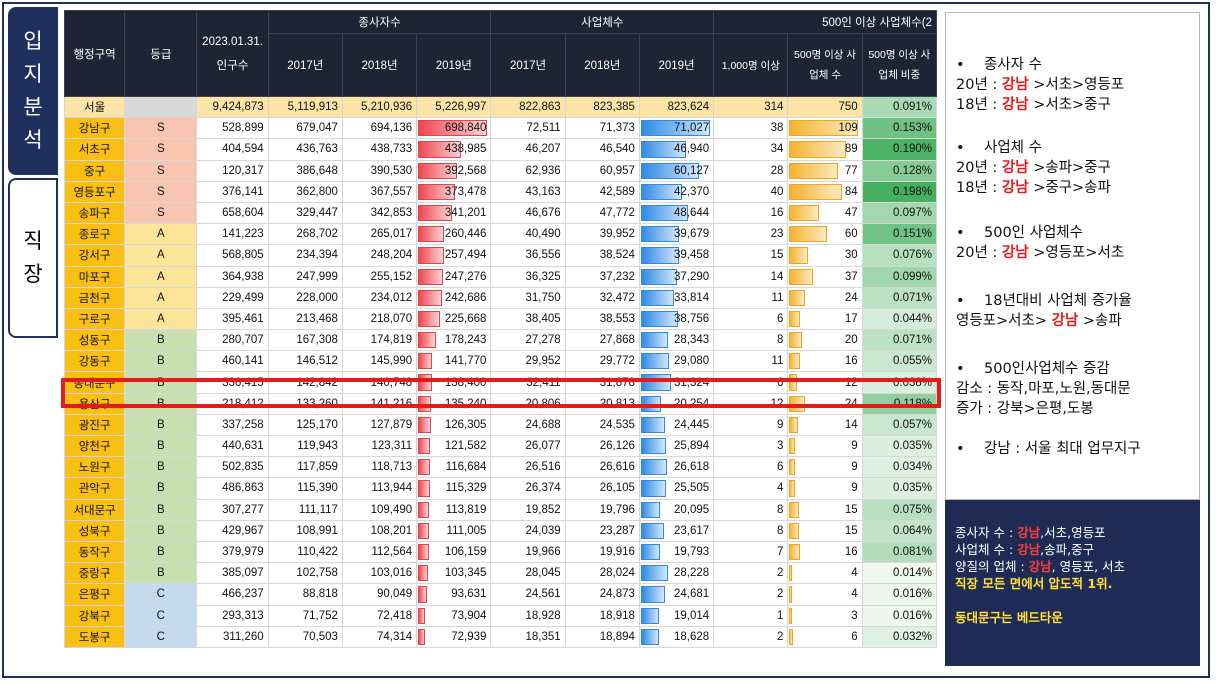  Describe the element at coordinates (1076, 188) in the screenshot. I see `note-line: 18년 : 강남 >중구>송파` at that location.